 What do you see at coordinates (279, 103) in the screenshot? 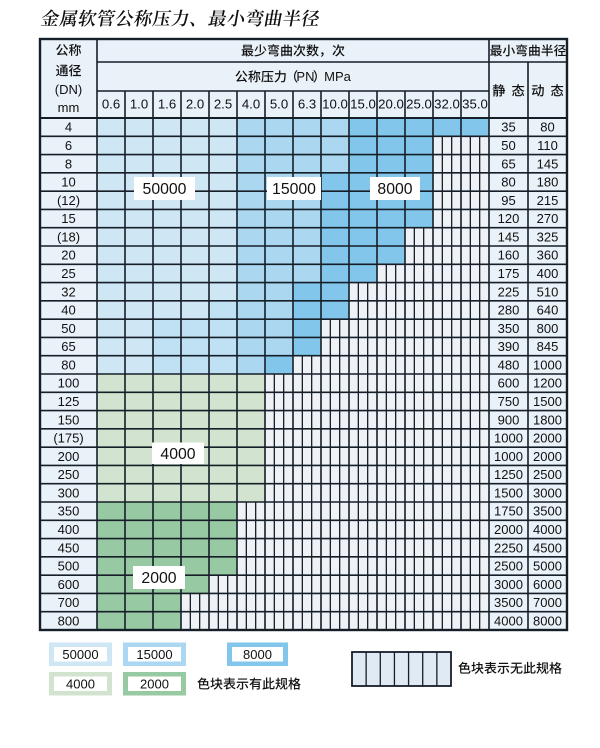
I see `svg-text: 5.0` at bounding box center [279, 103].